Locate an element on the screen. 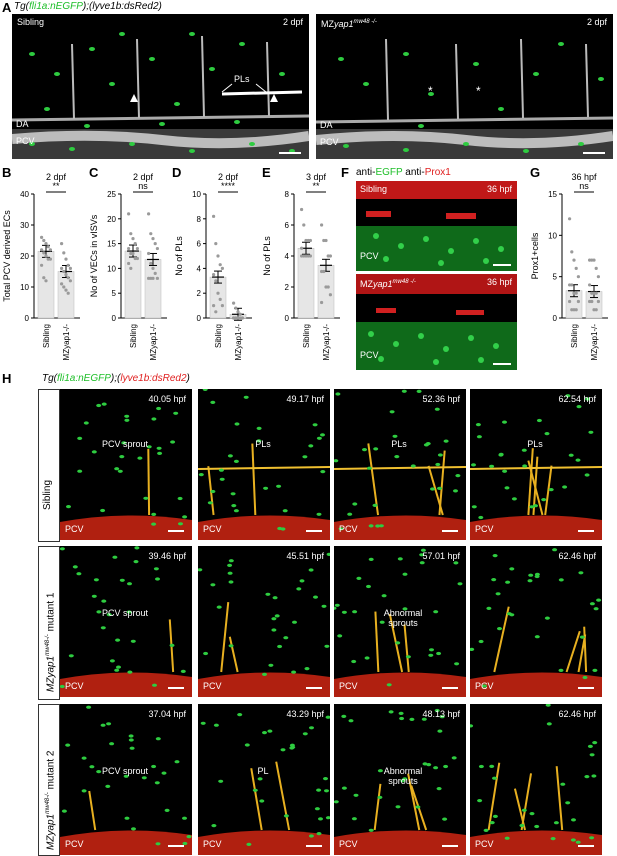  gene-text: yap1 is located at coordinates (344, 24).